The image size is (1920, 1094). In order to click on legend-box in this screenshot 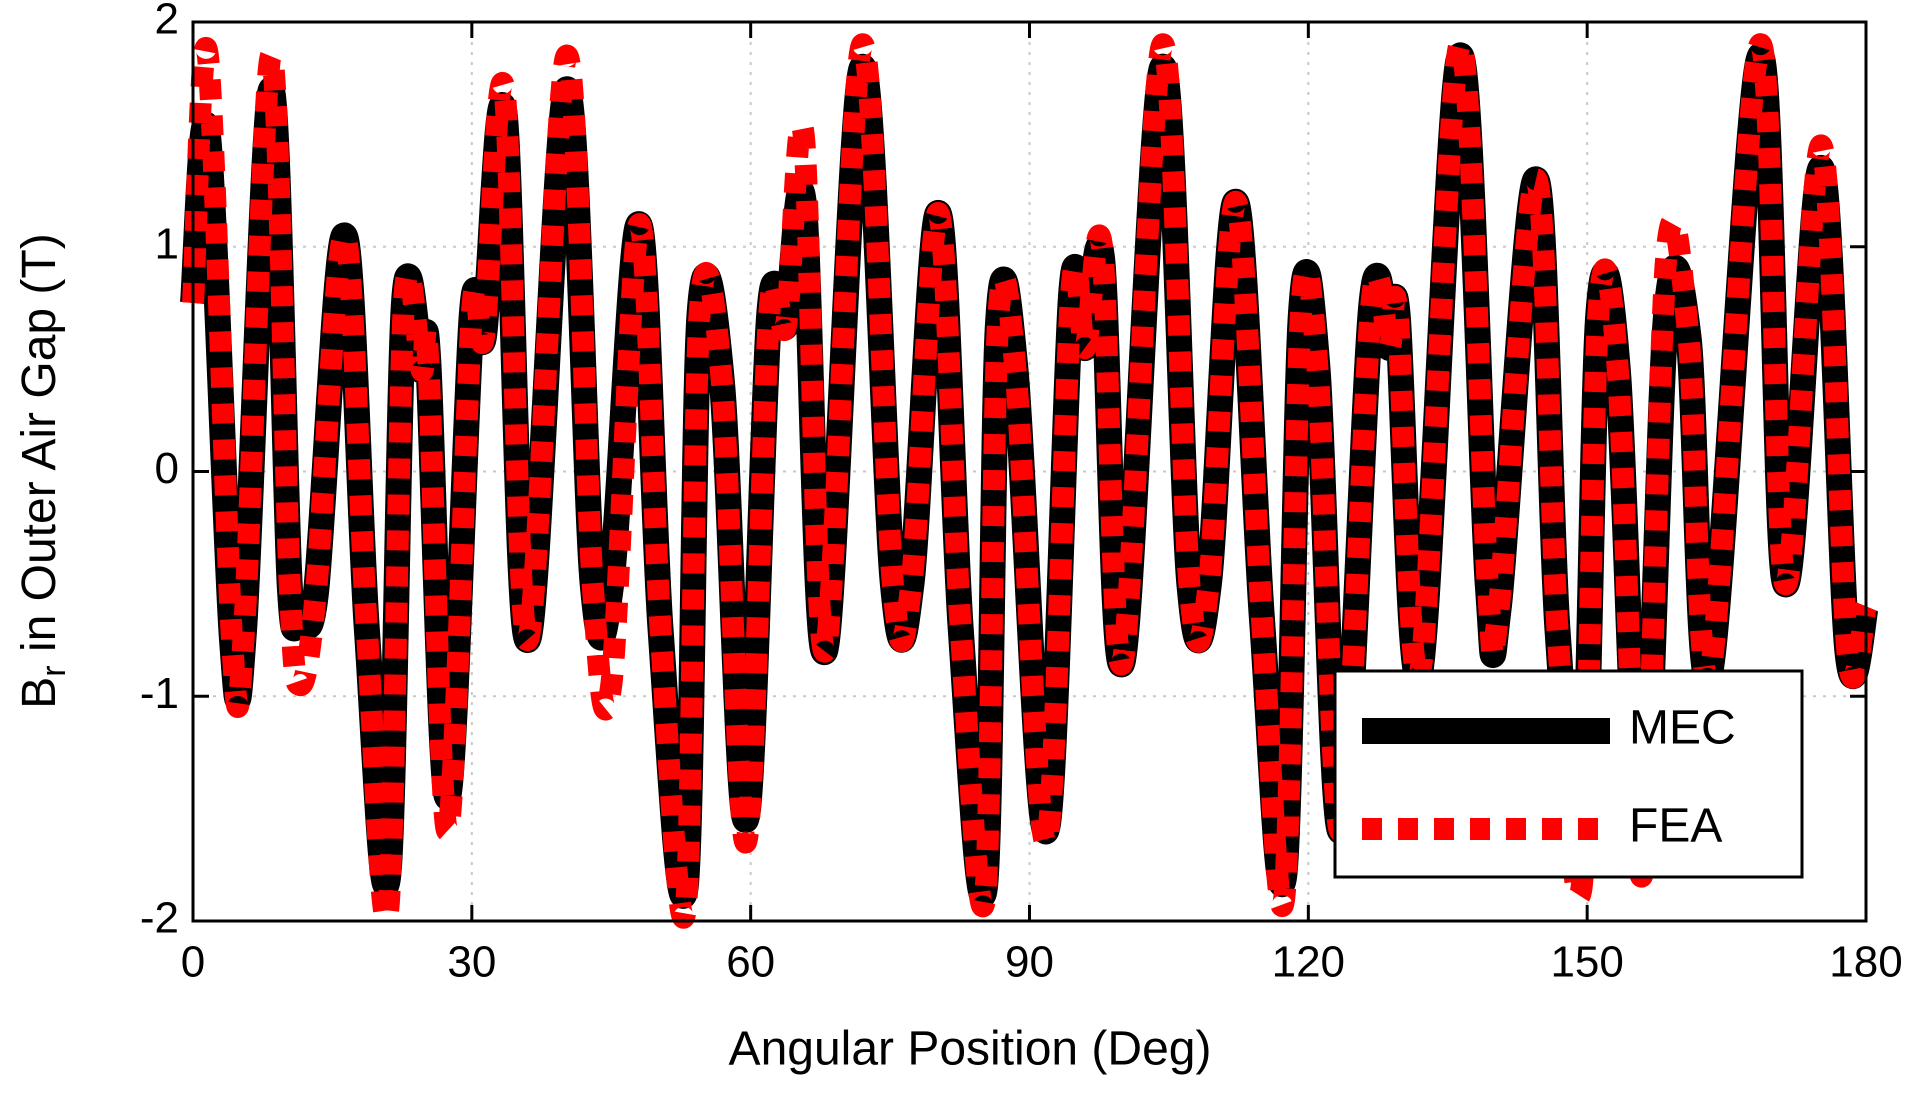, I will do `click(1568, 774)`.